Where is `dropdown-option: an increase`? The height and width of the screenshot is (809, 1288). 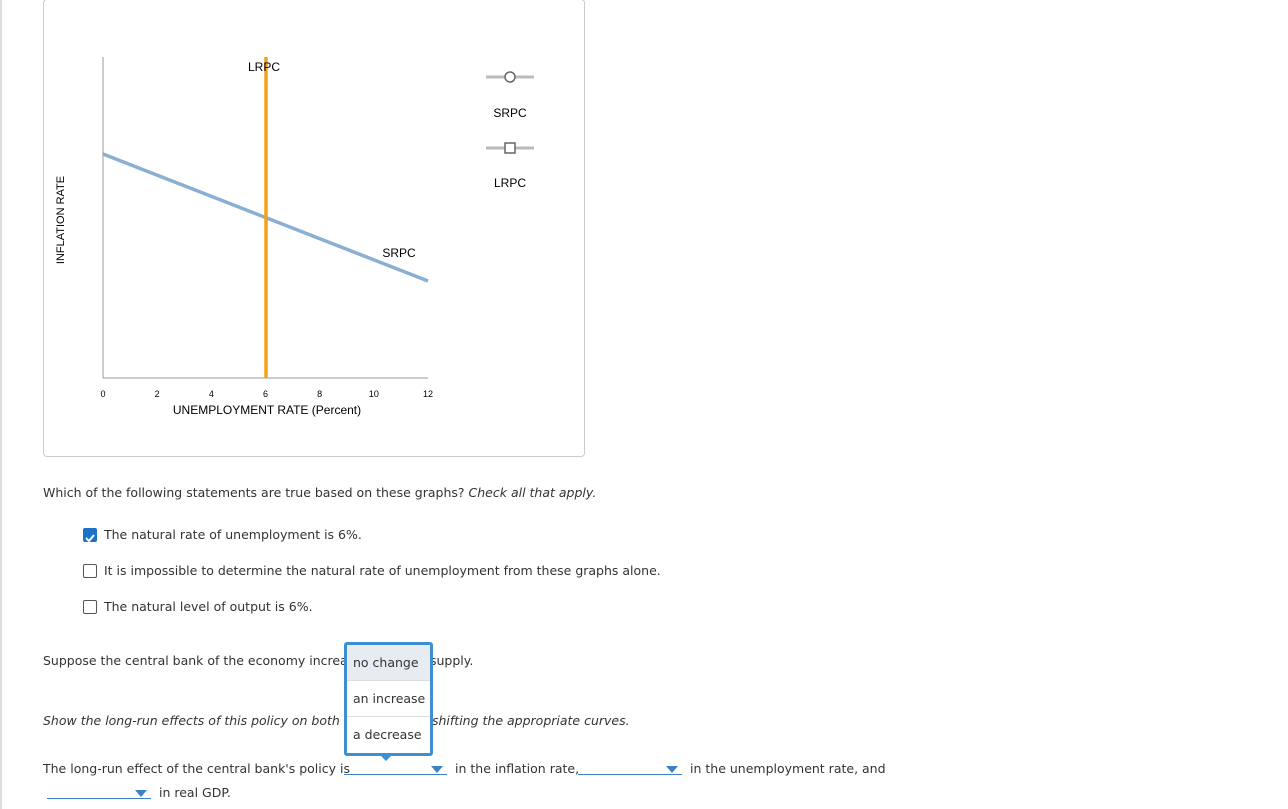 dropdown-option: an increase is located at coordinates (388, 699).